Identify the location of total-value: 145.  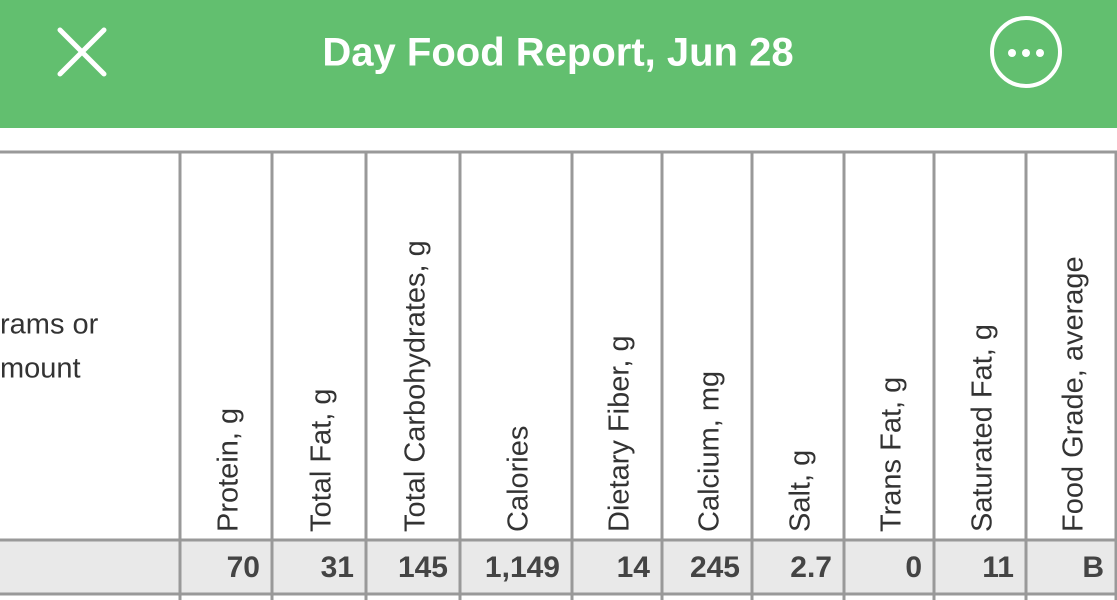
(423, 567).